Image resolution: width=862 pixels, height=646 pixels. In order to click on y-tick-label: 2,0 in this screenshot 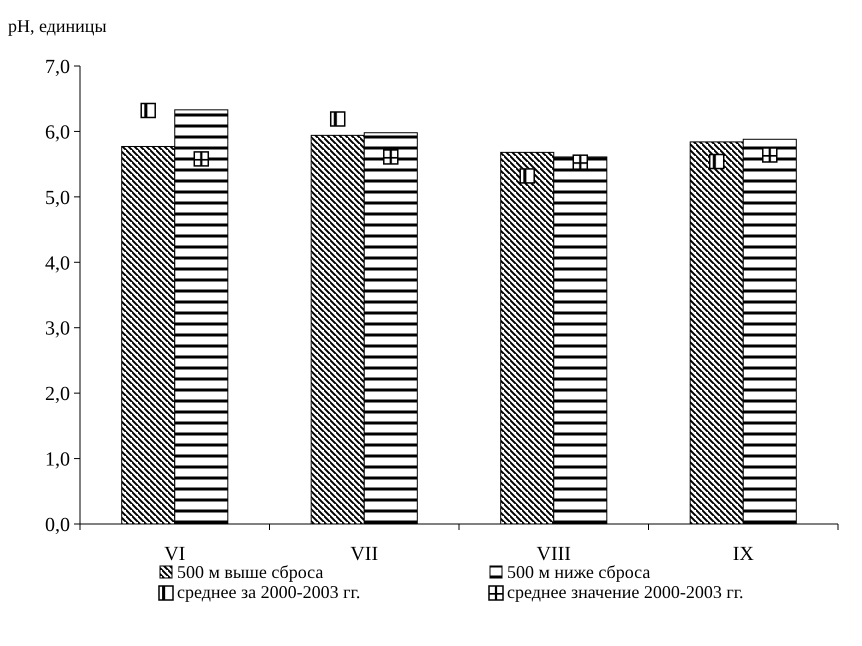, I will do `click(57, 394)`.